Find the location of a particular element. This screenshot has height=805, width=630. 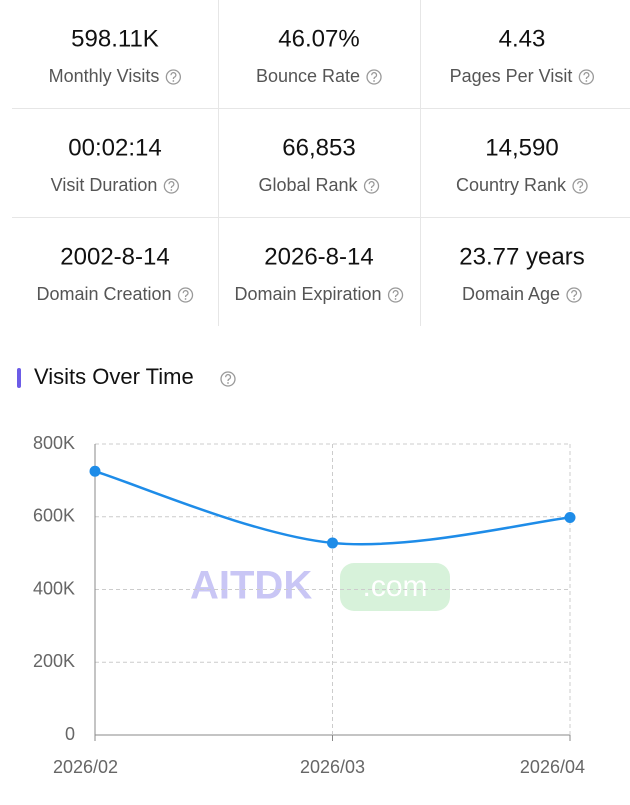

stat-label: Monthly Visits is located at coordinates (104, 76).